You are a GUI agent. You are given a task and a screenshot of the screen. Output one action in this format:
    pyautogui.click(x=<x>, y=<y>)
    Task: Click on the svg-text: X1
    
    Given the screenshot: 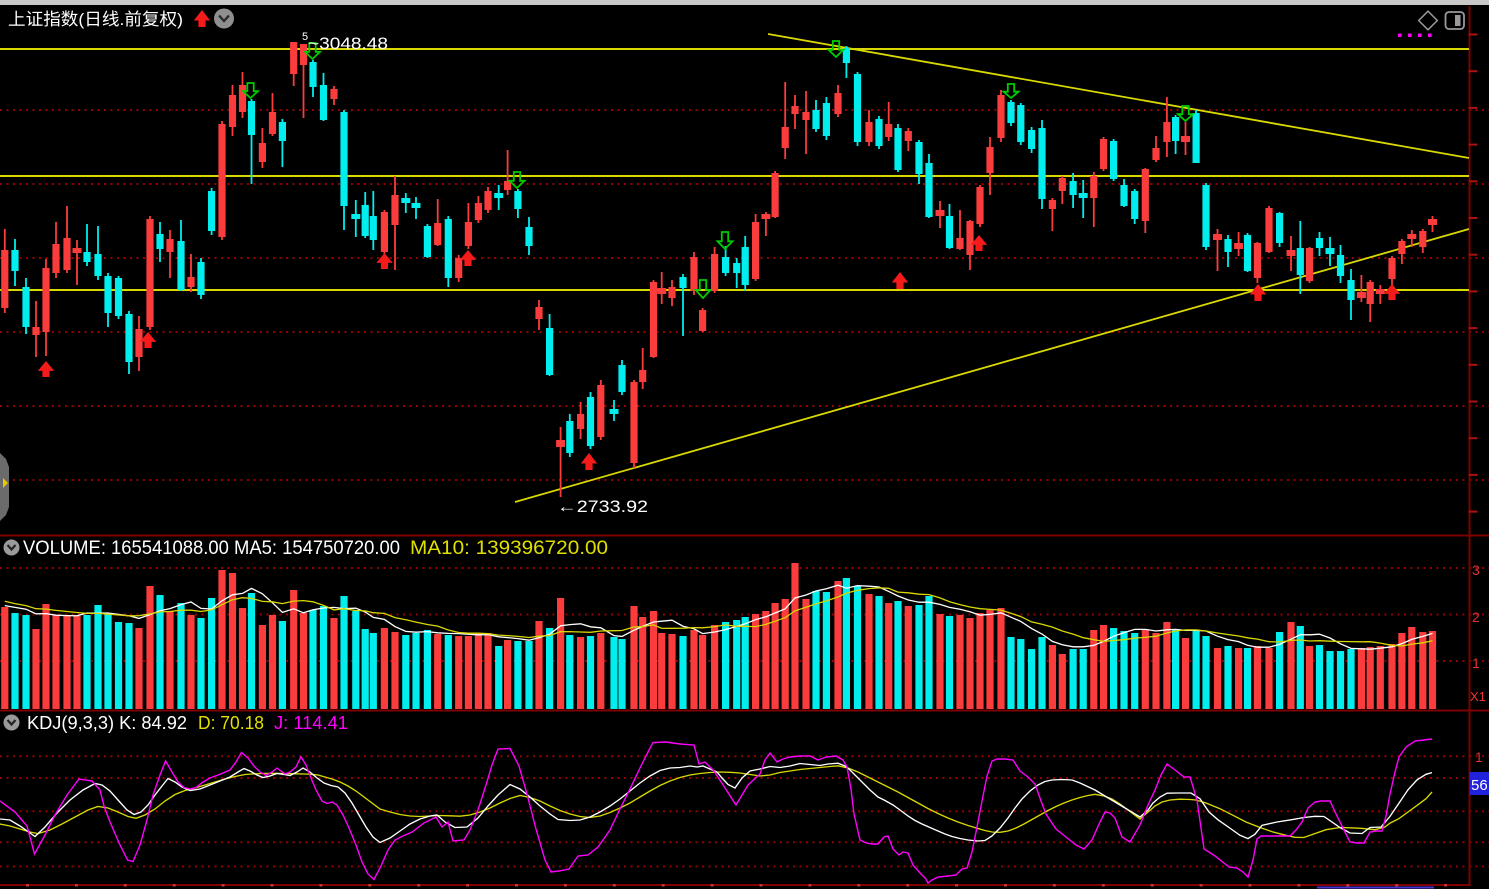 What is the action you would take?
    pyautogui.click(x=1478, y=696)
    